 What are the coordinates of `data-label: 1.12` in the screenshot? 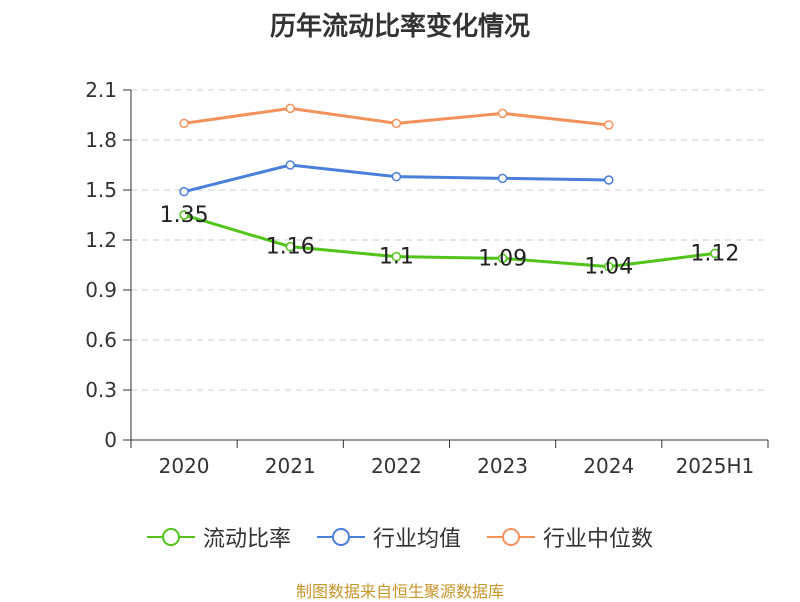 It's located at (714, 253).